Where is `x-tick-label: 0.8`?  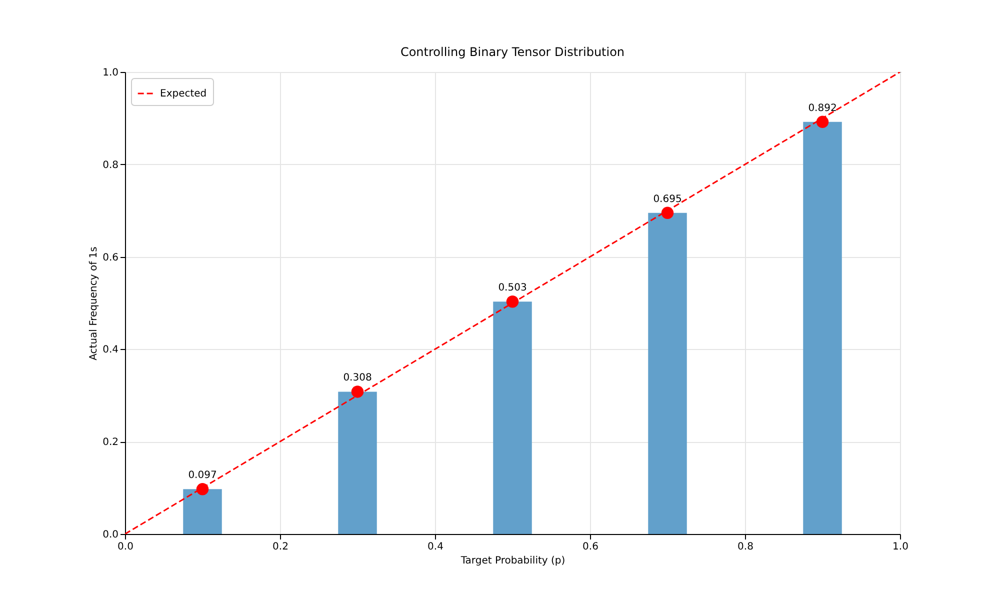 x-tick-label: 0.8 is located at coordinates (746, 547).